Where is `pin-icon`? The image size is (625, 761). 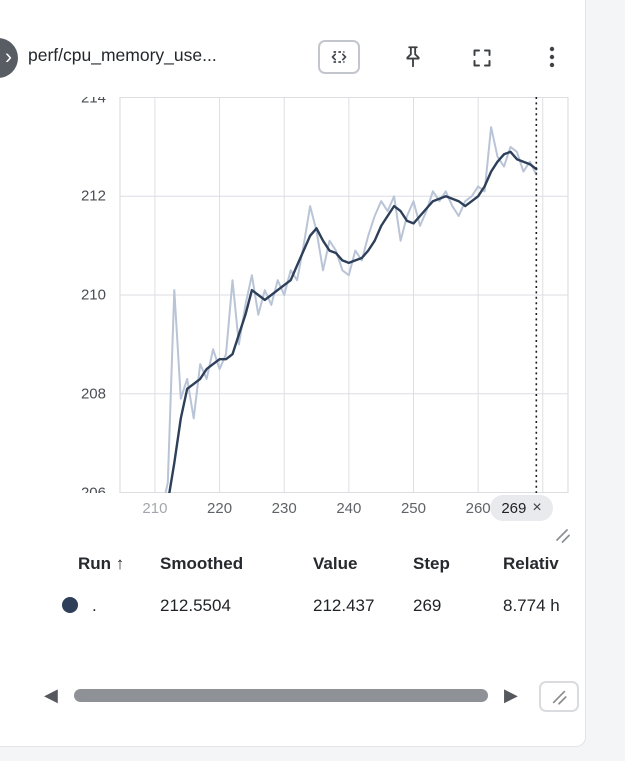 pin-icon is located at coordinates (413, 57).